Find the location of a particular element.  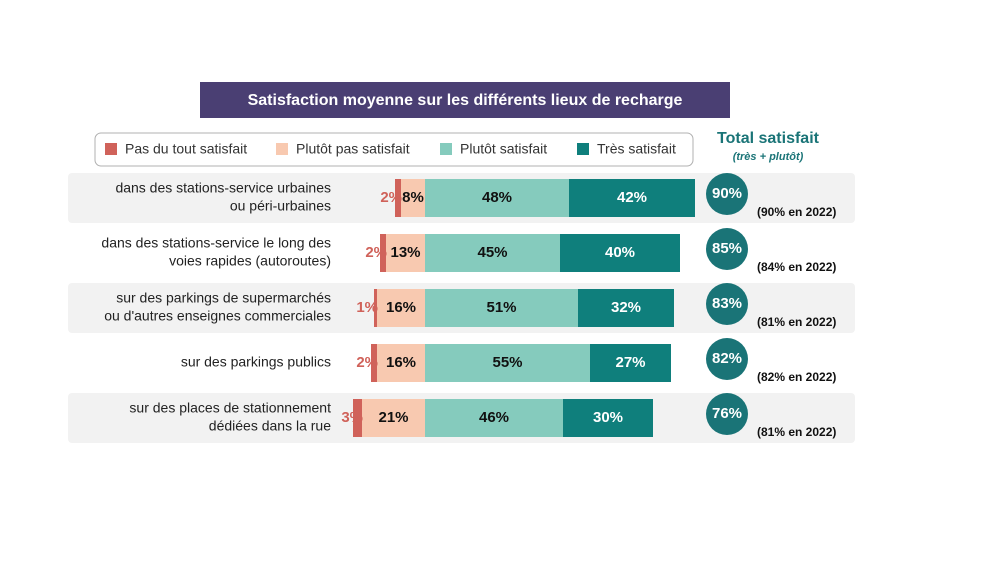

total-label: 76% is located at coordinates (727, 413).